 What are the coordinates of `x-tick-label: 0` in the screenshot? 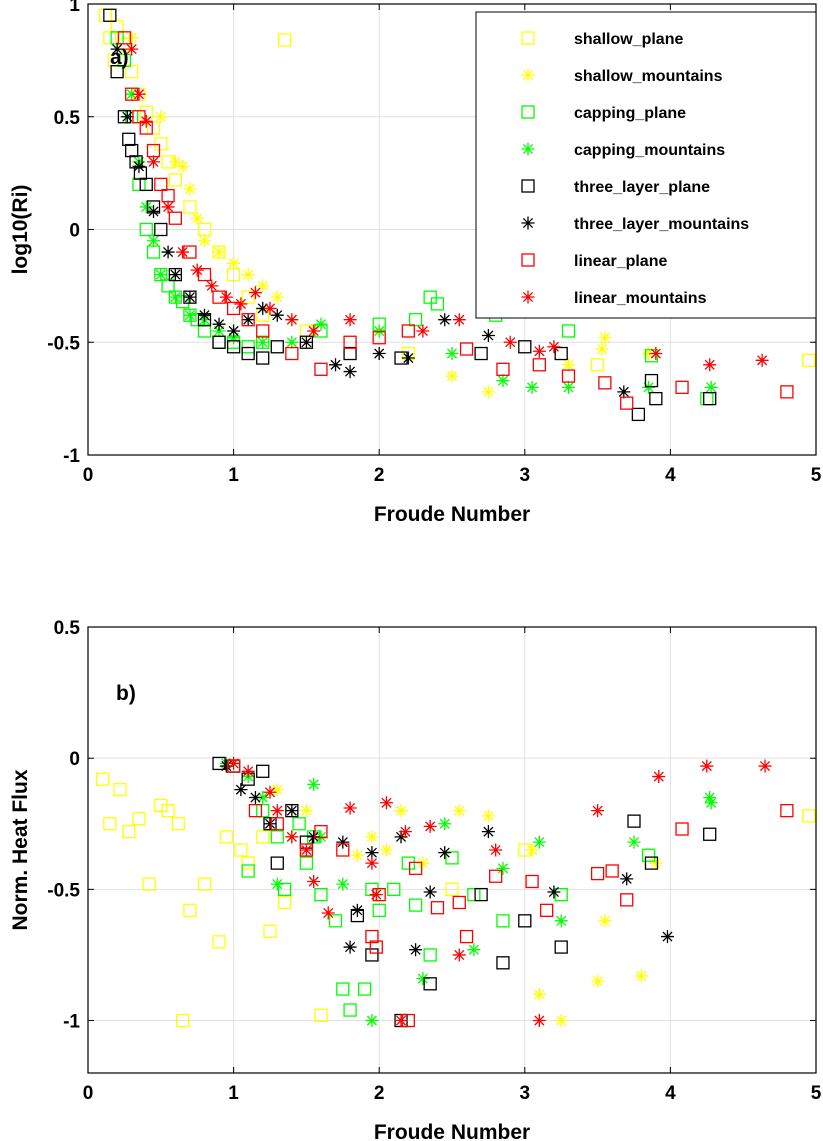 It's located at (88, 475).